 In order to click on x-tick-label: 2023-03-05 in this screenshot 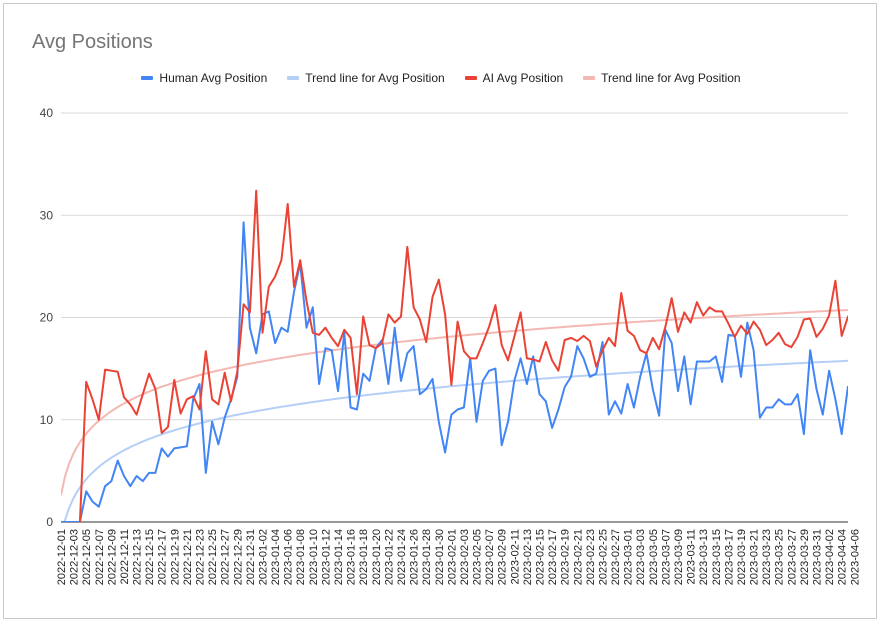, I will do `click(654, 557)`.